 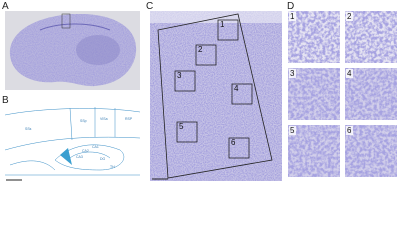 I want to click on tile-label: 6, so click(x=349, y=130).